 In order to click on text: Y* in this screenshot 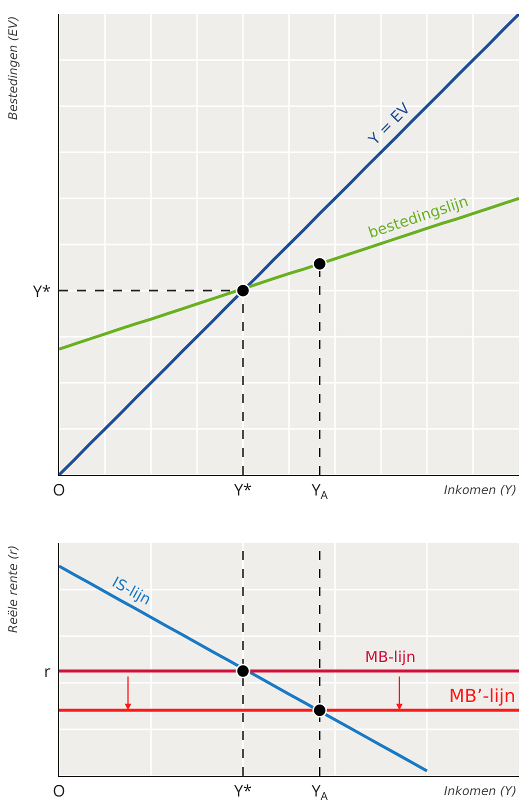, I will do `click(42, 291)`.